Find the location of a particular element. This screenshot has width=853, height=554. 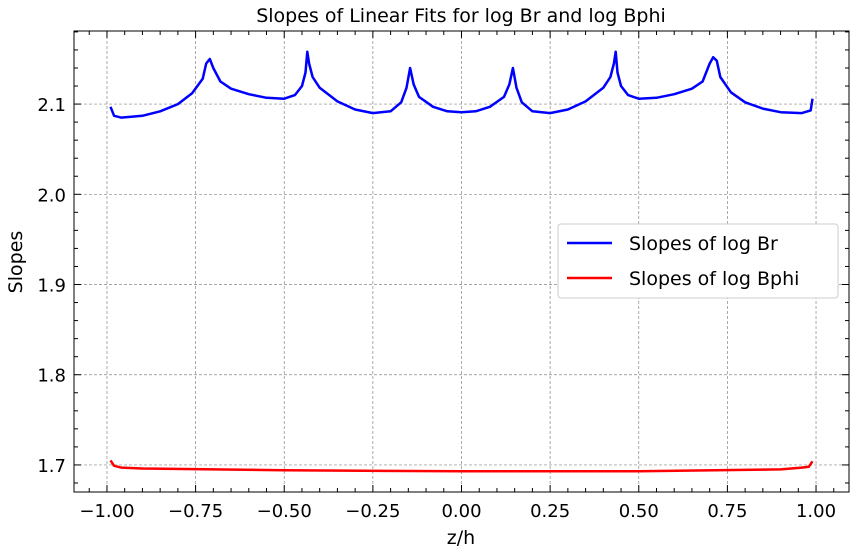

legend-label-br: Slopes of log Br is located at coordinates (703, 244).